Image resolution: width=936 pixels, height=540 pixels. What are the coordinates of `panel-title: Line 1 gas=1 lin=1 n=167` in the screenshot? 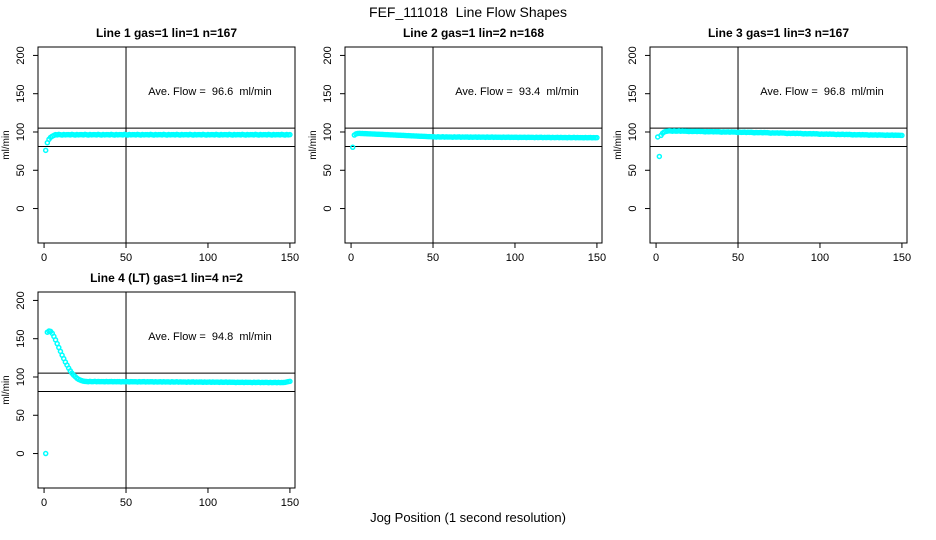 It's located at (166, 33).